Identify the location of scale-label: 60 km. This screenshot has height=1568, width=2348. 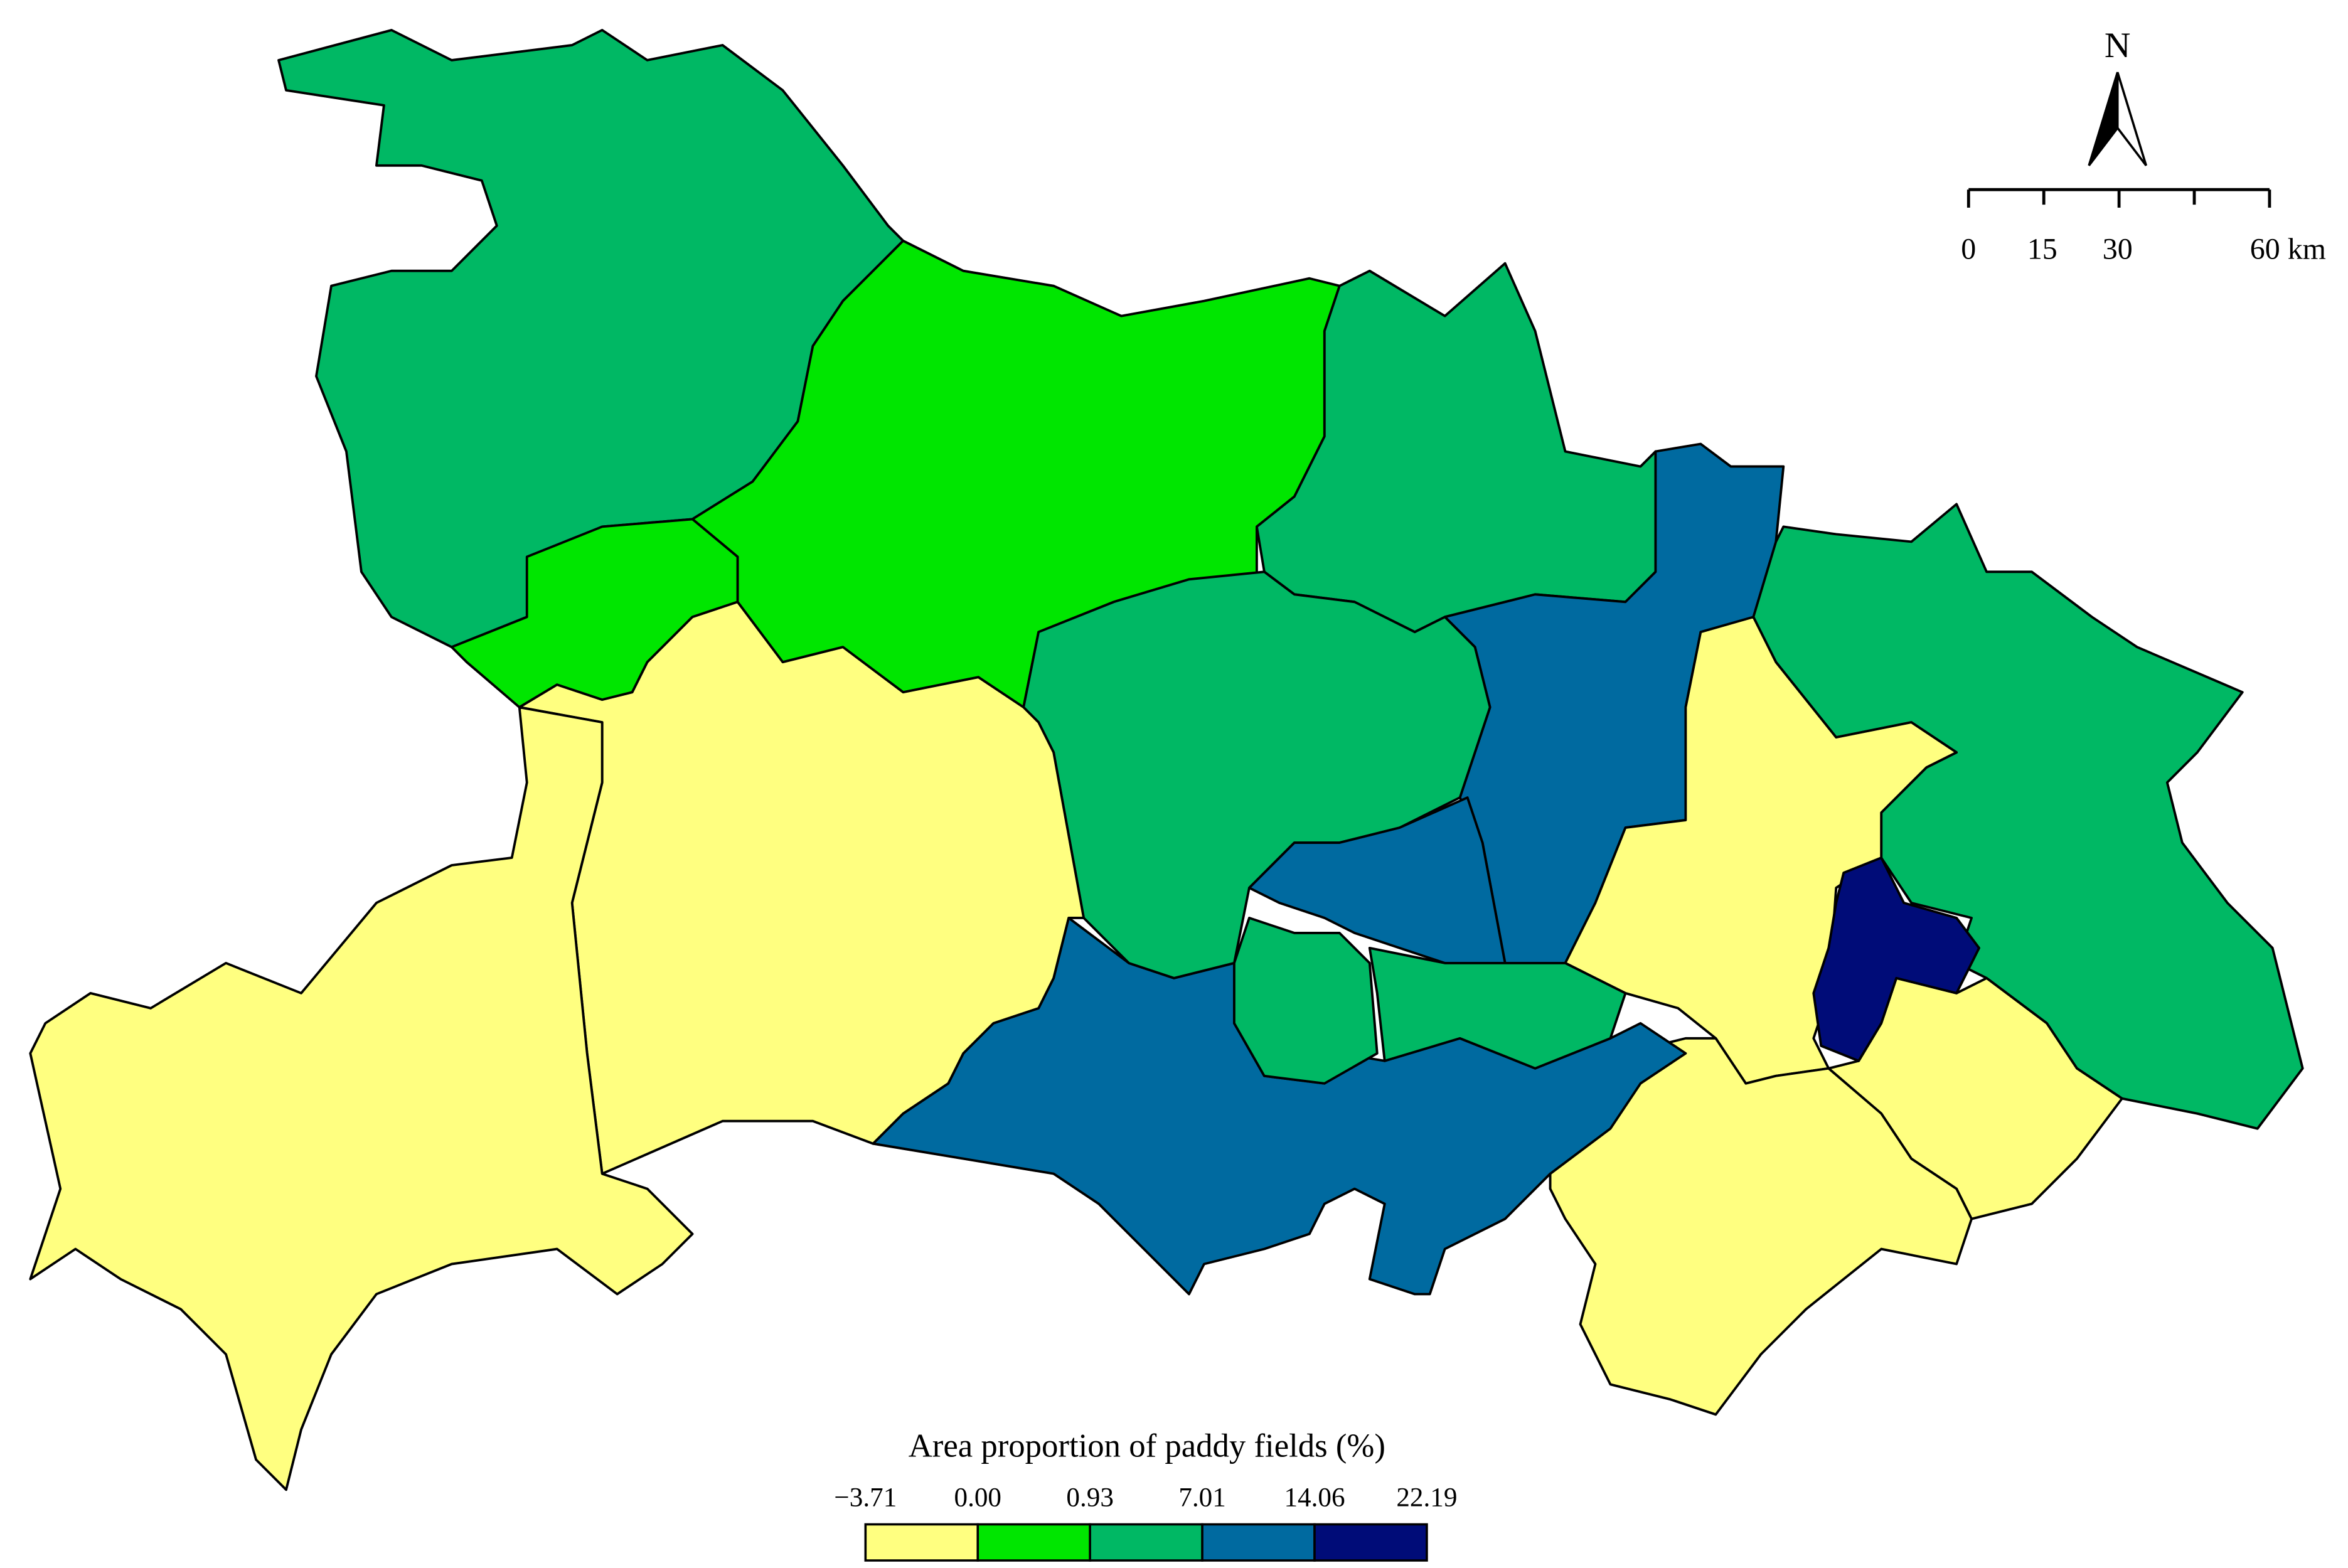
(2288, 249).